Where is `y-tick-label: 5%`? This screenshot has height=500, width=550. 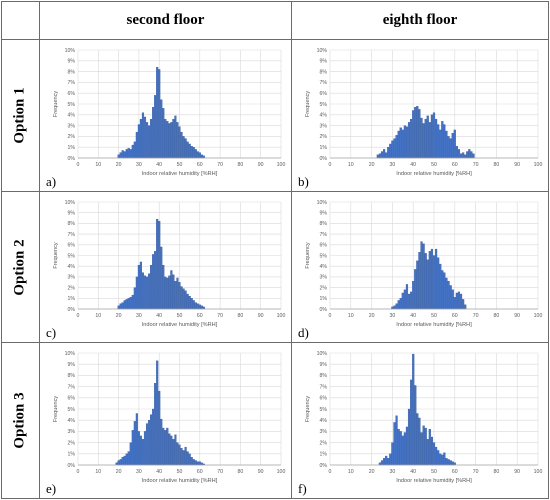
y-tick-label: 5% is located at coordinates (72, 410).